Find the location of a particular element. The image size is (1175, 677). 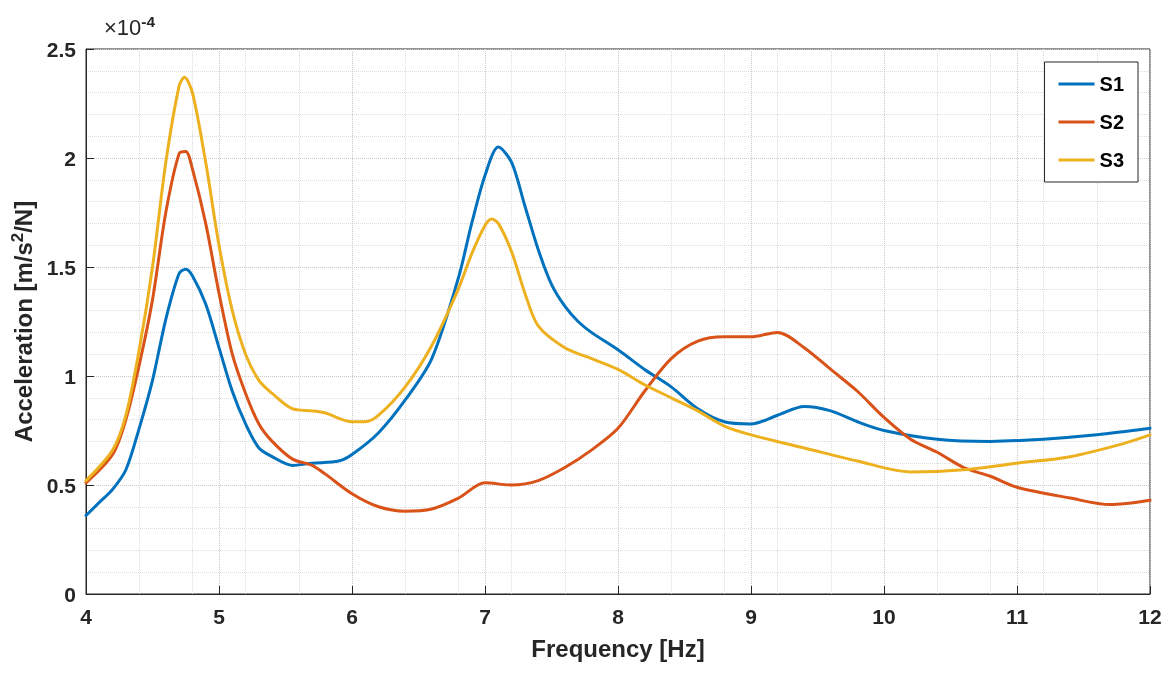

y-tick-label: 0.5 is located at coordinates (61, 485).